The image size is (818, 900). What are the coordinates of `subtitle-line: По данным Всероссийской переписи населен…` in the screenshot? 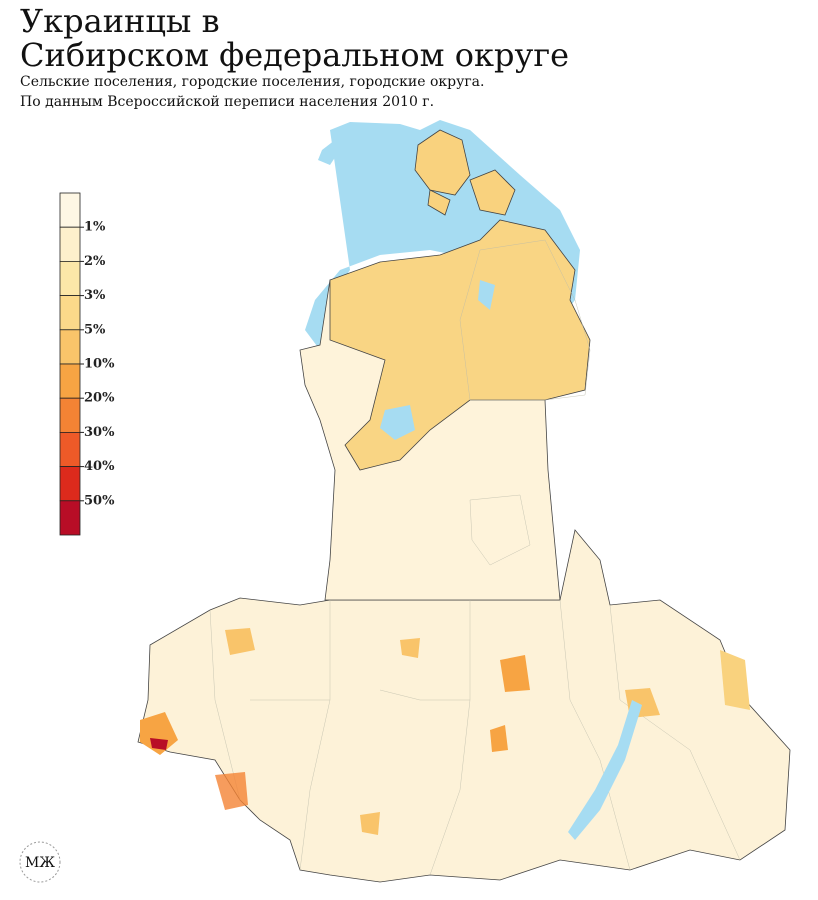 It's located at (227, 102).